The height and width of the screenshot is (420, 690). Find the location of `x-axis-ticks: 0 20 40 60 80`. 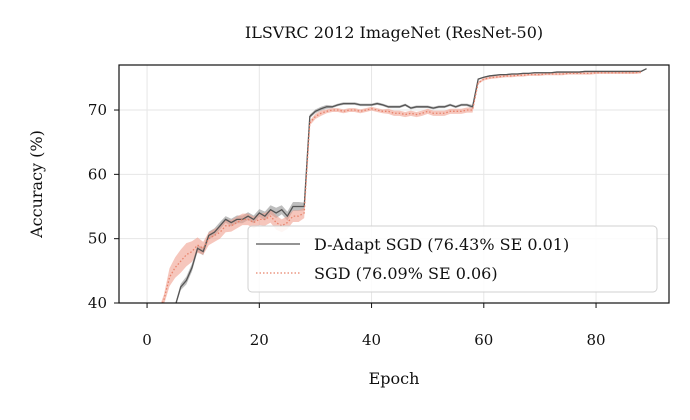

x-axis-ticks: 0 20 40 60 80 is located at coordinates (374, 326).